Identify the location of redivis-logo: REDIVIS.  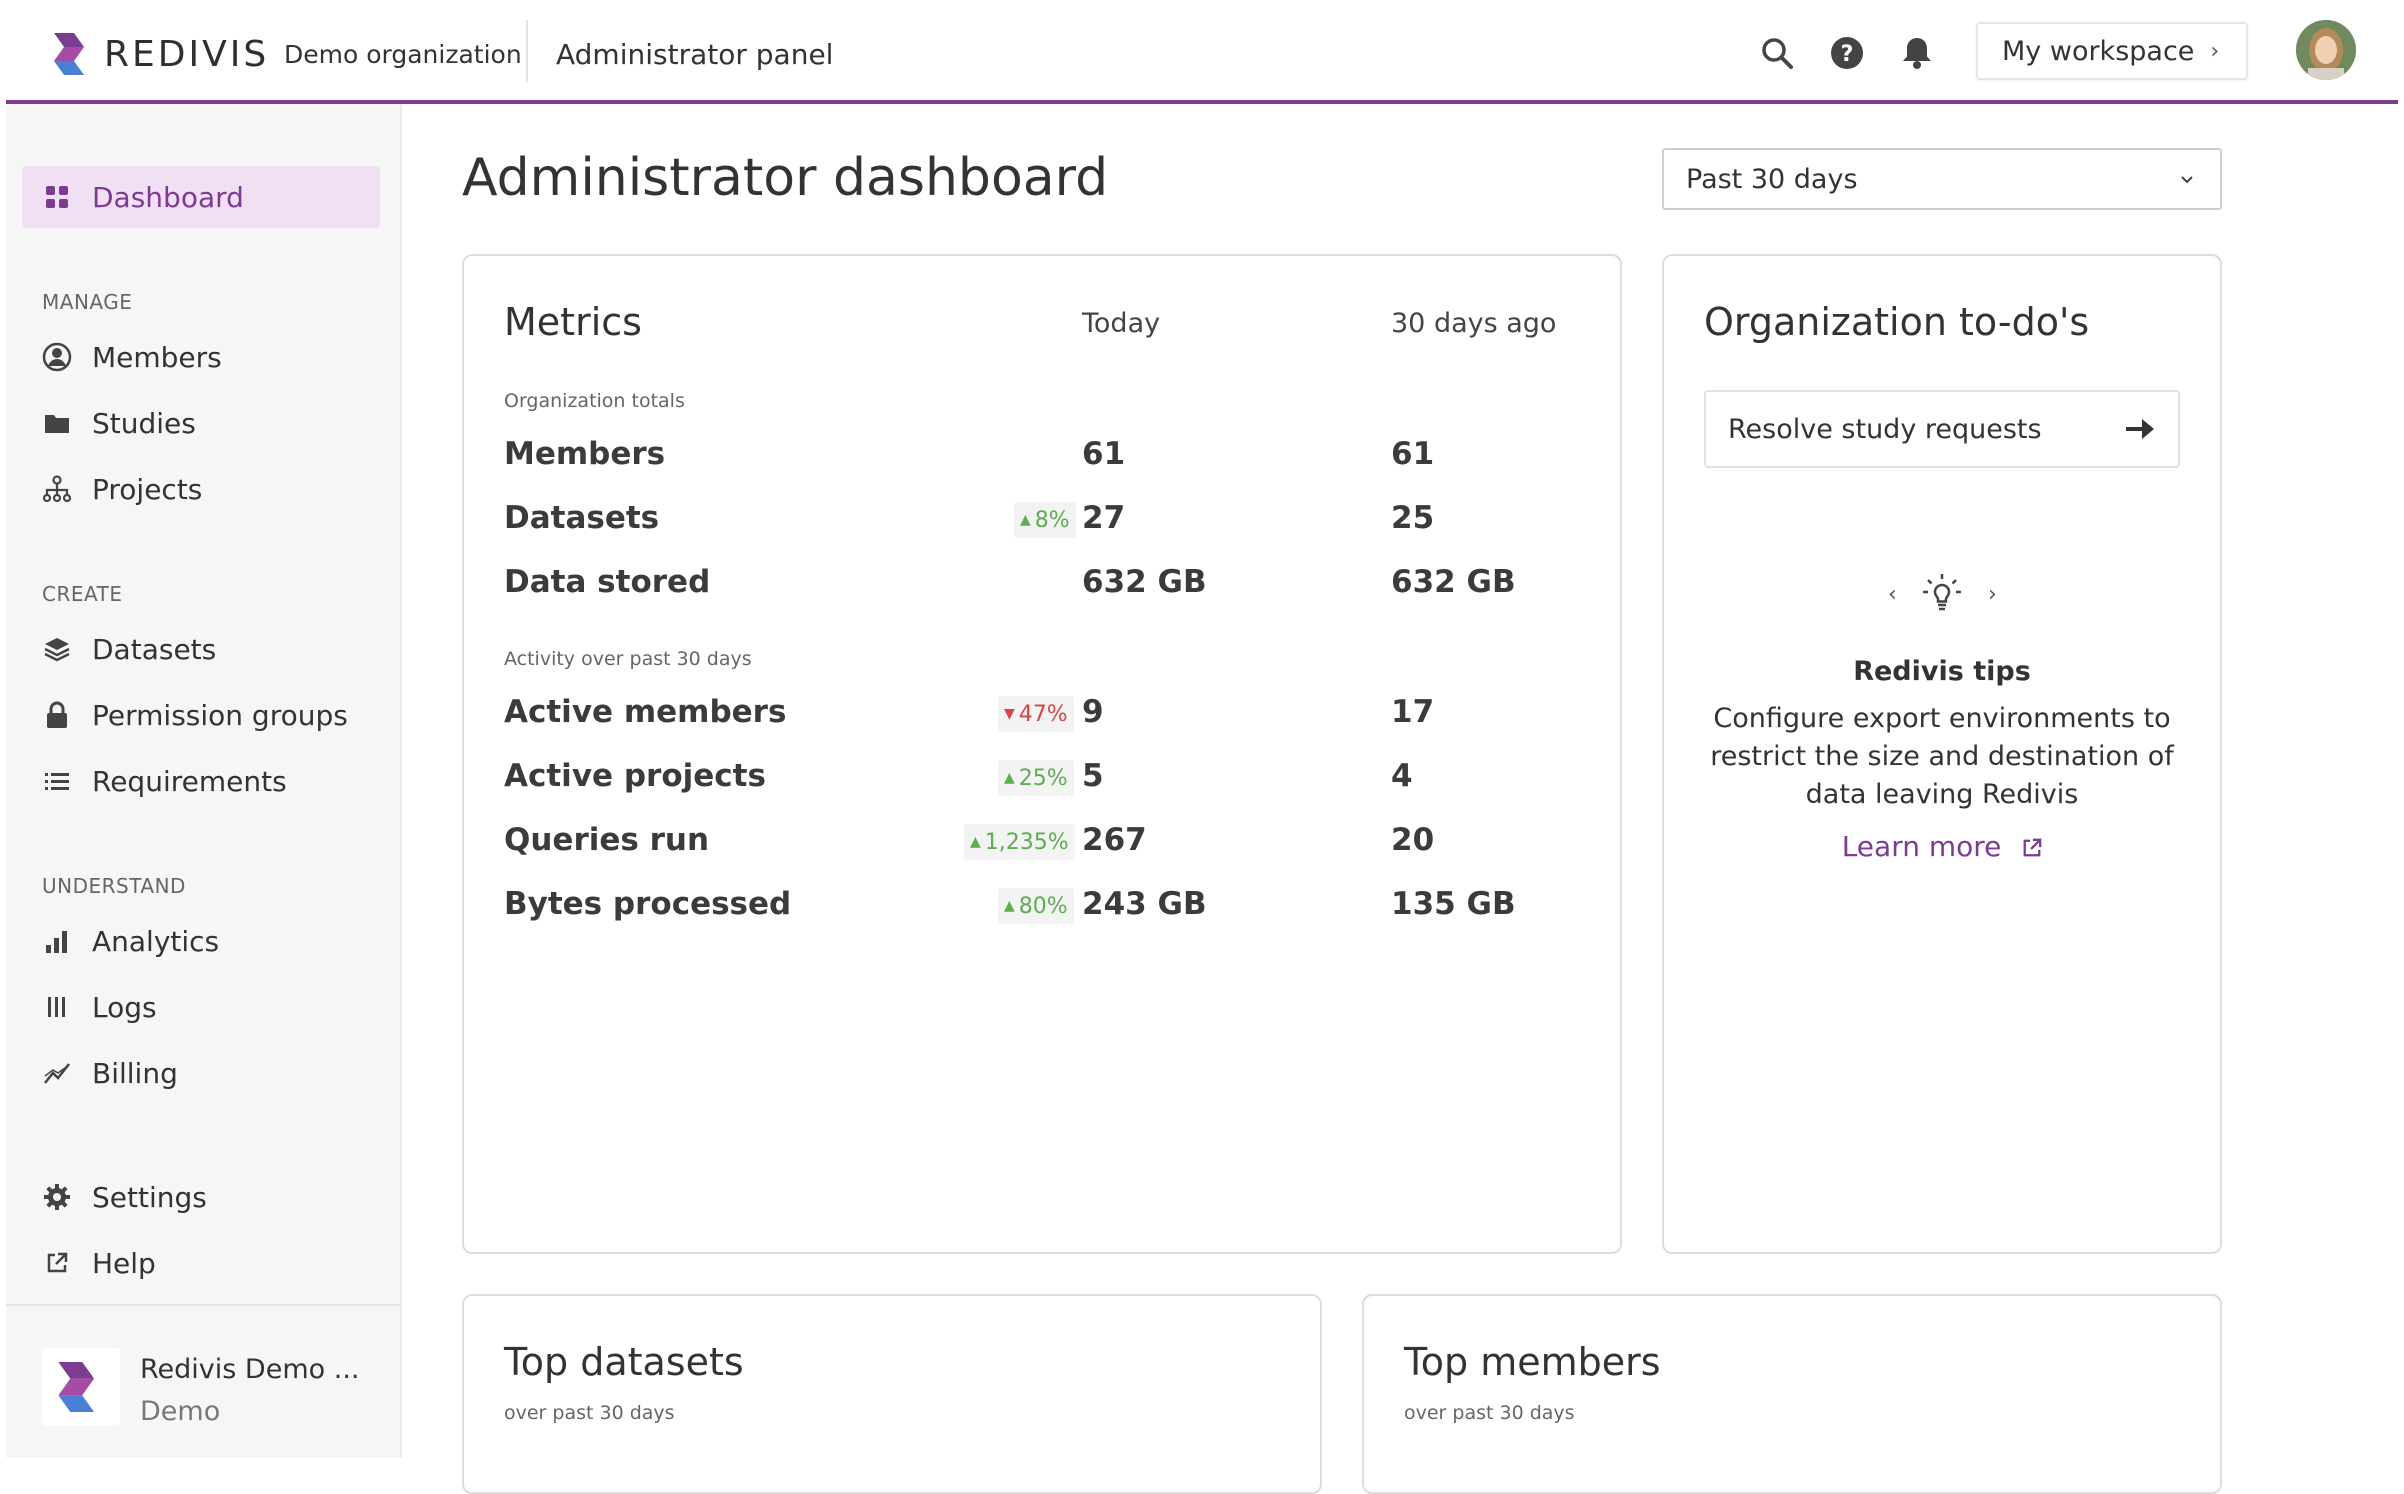
(160, 54).